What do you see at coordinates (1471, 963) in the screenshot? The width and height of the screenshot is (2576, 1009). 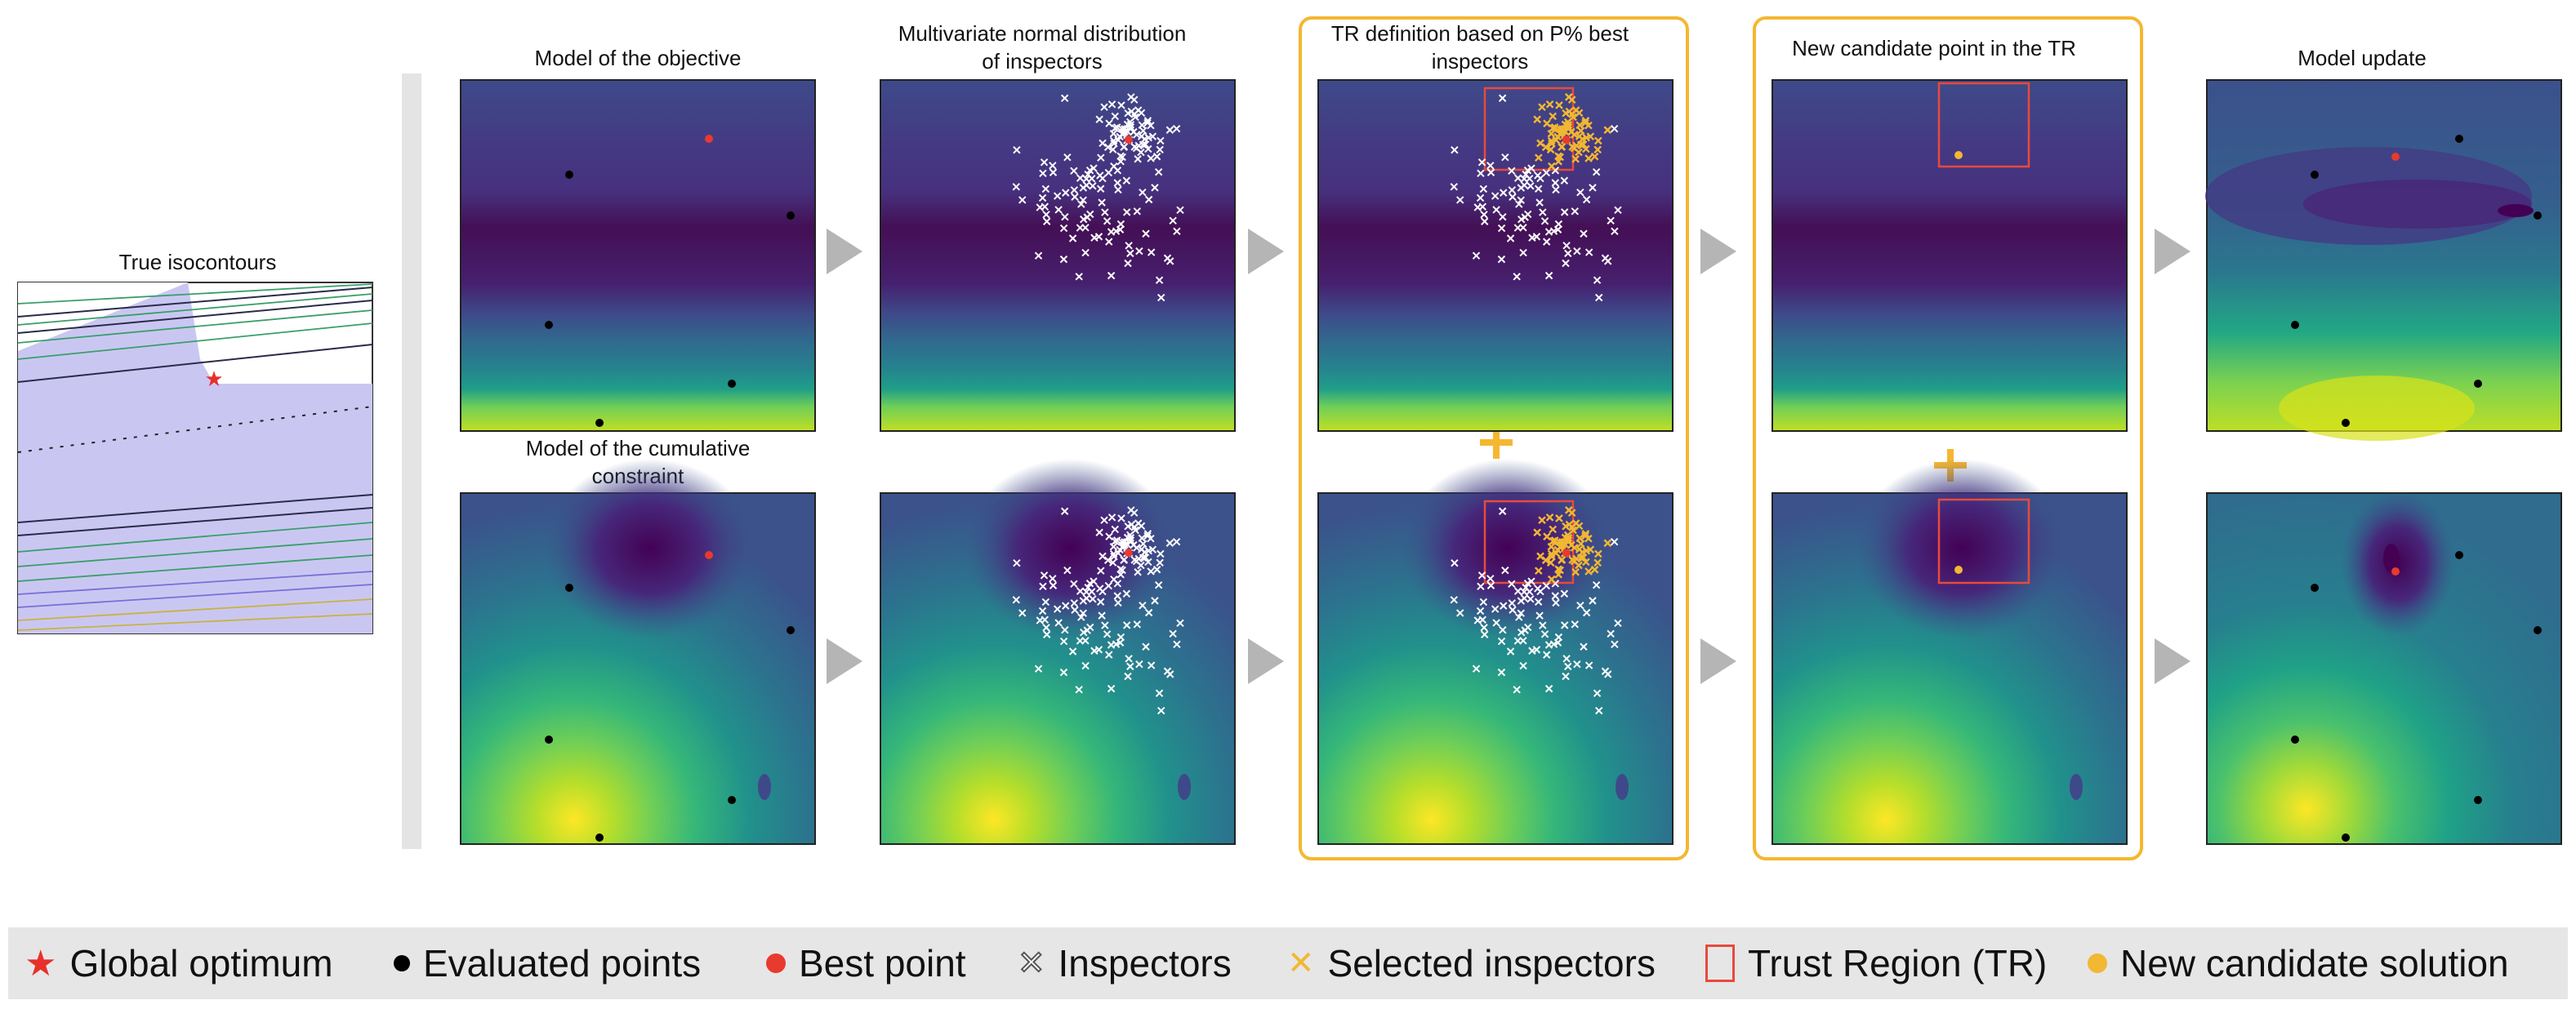 I see `legend-selected-inspectors: ✕ Selected inspectors` at bounding box center [1471, 963].